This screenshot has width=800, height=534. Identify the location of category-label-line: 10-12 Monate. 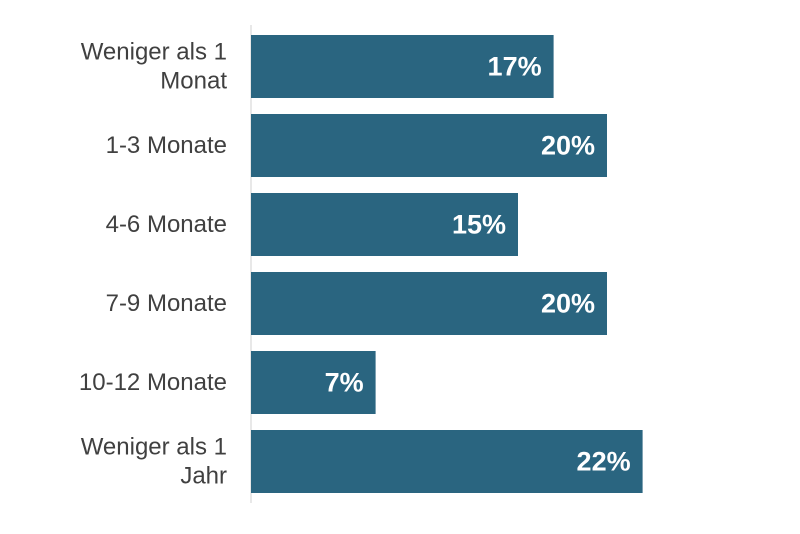
(153, 382).